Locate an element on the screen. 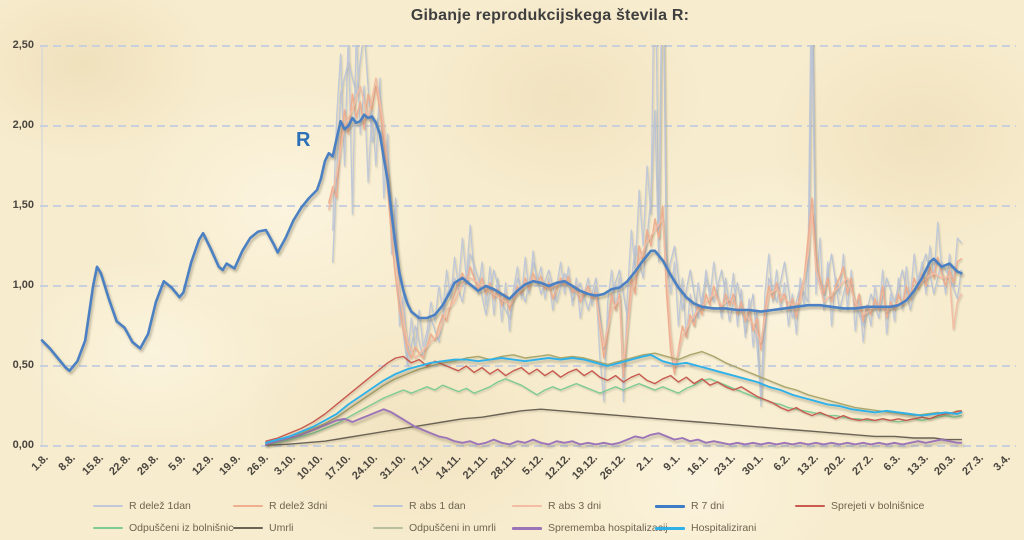 The width and height of the screenshot is (1024, 540). legend-label: R 7 dni is located at coordinates (708, 506).